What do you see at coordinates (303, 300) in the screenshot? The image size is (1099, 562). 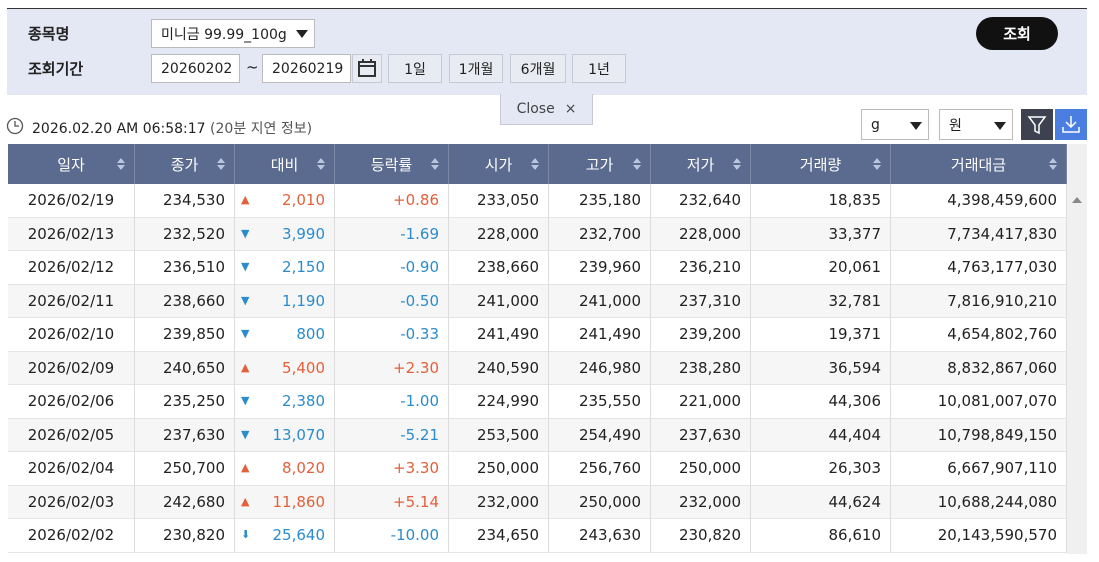 I see `change-value: 1,190` at bounding box center [303, 300].